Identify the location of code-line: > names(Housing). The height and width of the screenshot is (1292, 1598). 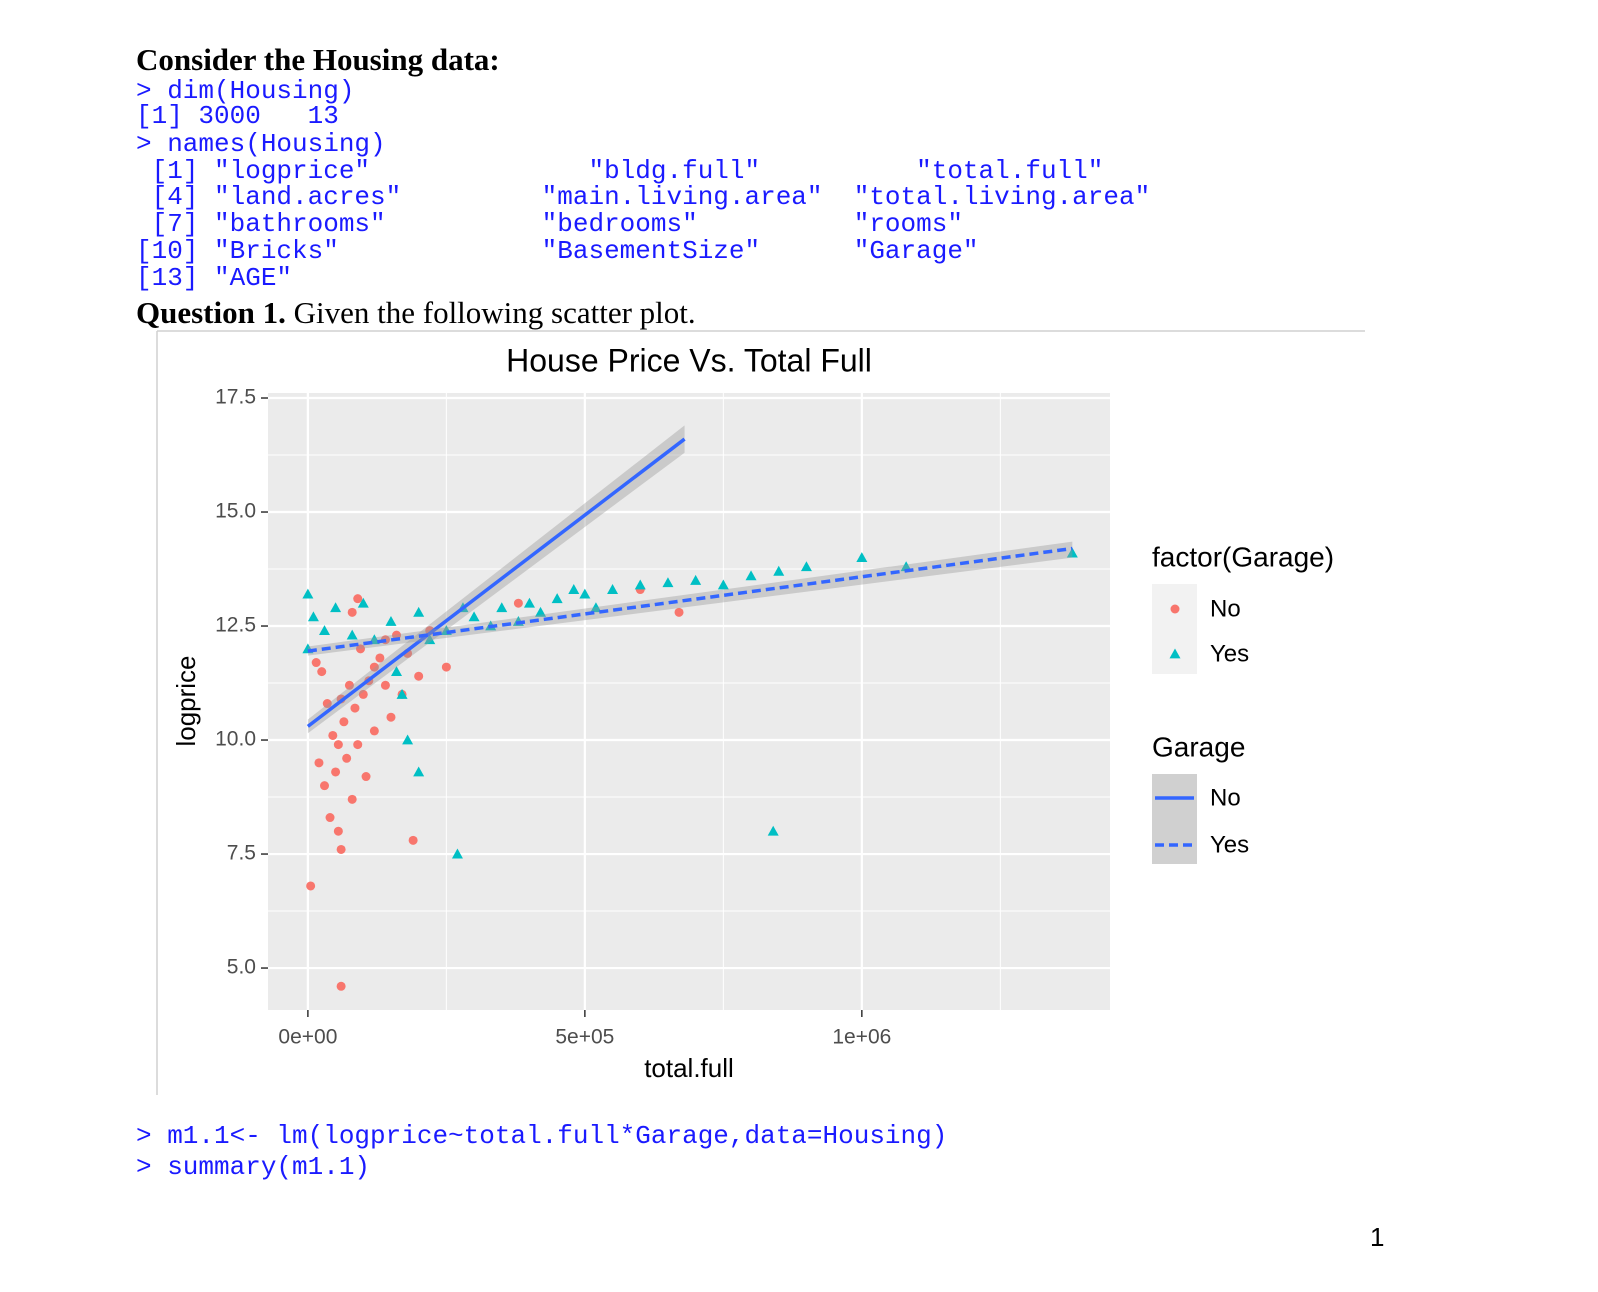
(261, 144).